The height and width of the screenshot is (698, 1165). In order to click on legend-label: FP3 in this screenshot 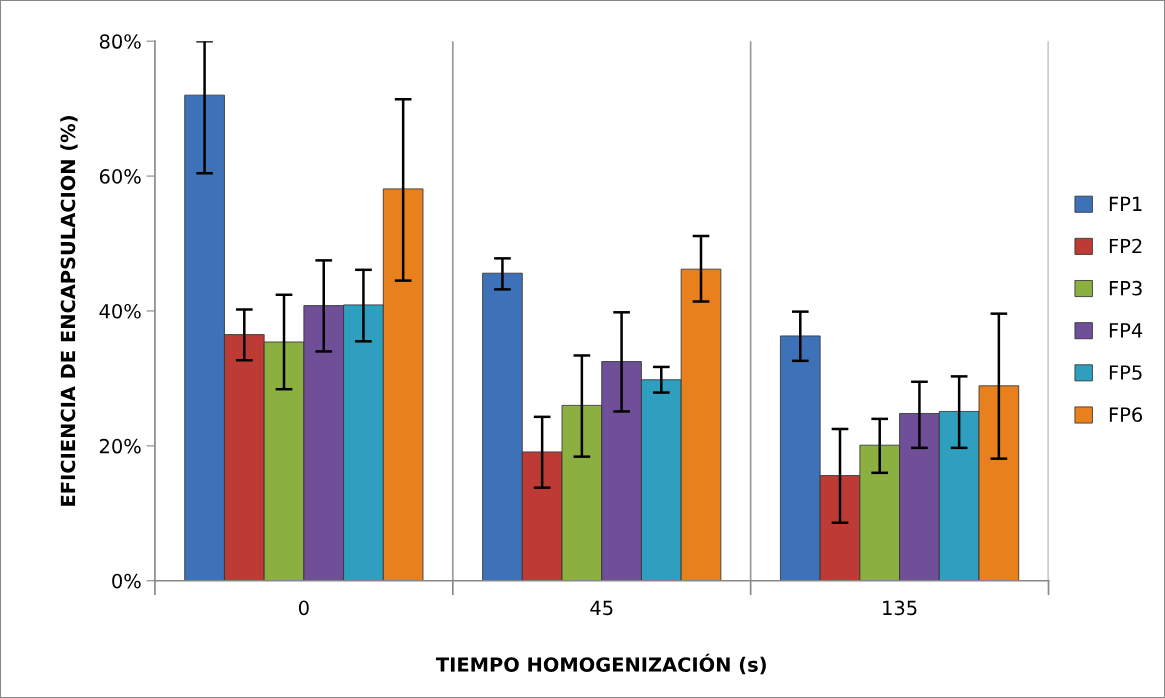, I will do `click(1125, 288)`.